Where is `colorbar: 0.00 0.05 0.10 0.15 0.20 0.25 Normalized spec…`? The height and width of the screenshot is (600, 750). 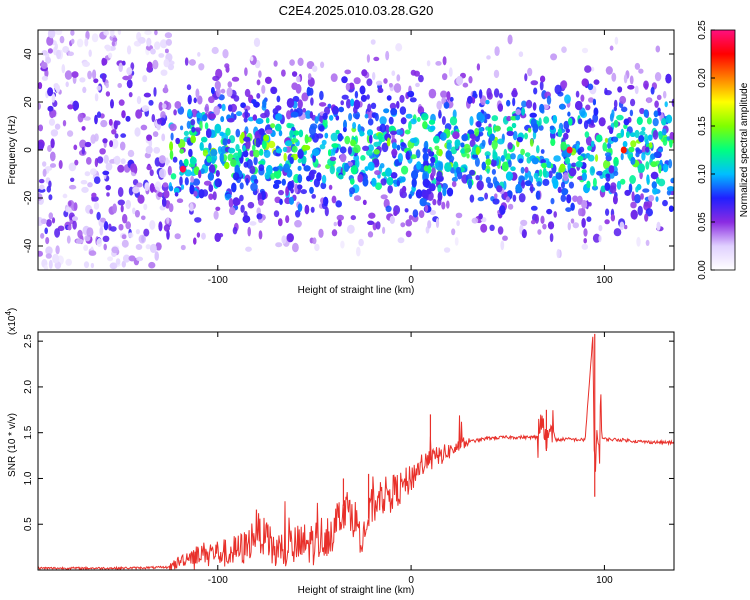 colorbar: 0.00 0.05 0.10 0.15 0.20 0.25 Normalized spec… is located at coordinates (723, 150).